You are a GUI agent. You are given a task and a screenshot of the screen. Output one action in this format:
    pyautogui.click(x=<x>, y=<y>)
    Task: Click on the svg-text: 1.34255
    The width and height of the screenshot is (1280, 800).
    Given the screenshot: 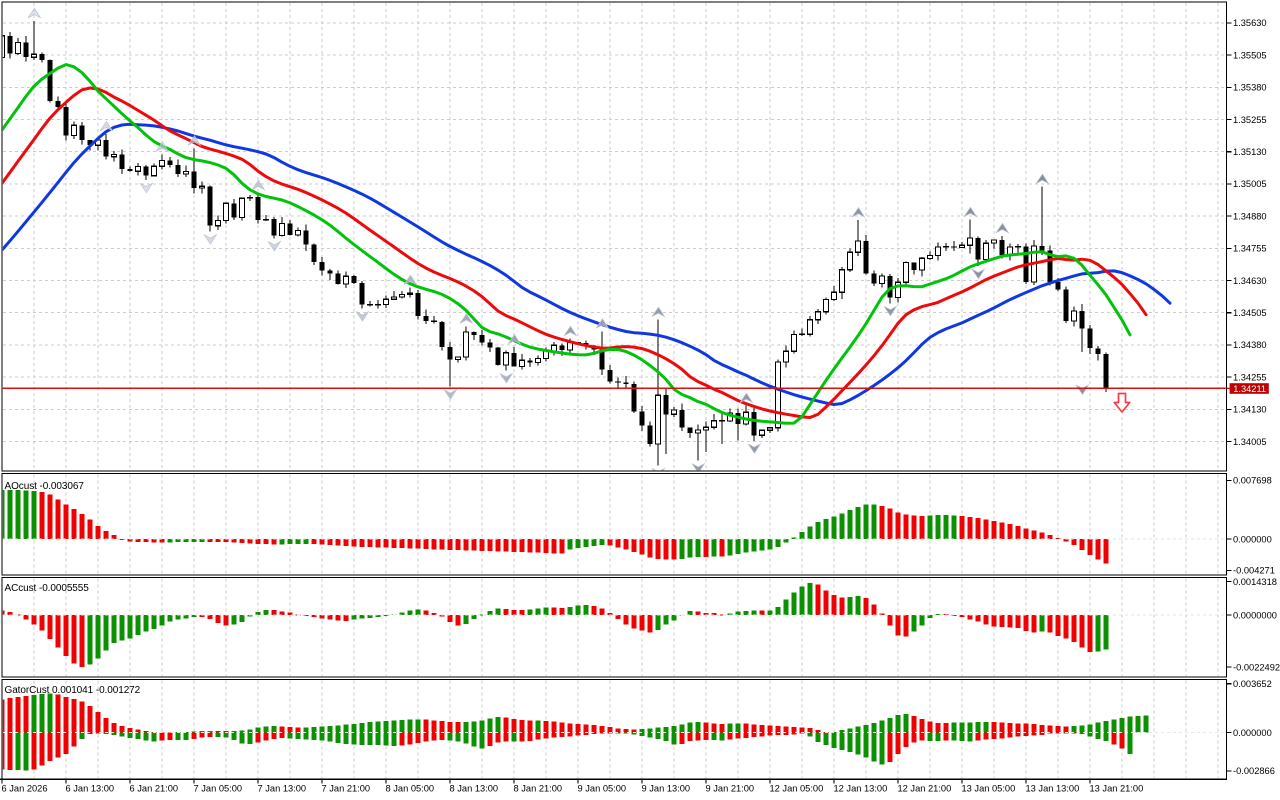 What is the action you would take?
    pyautogui.click(x=1250, y=377)
    